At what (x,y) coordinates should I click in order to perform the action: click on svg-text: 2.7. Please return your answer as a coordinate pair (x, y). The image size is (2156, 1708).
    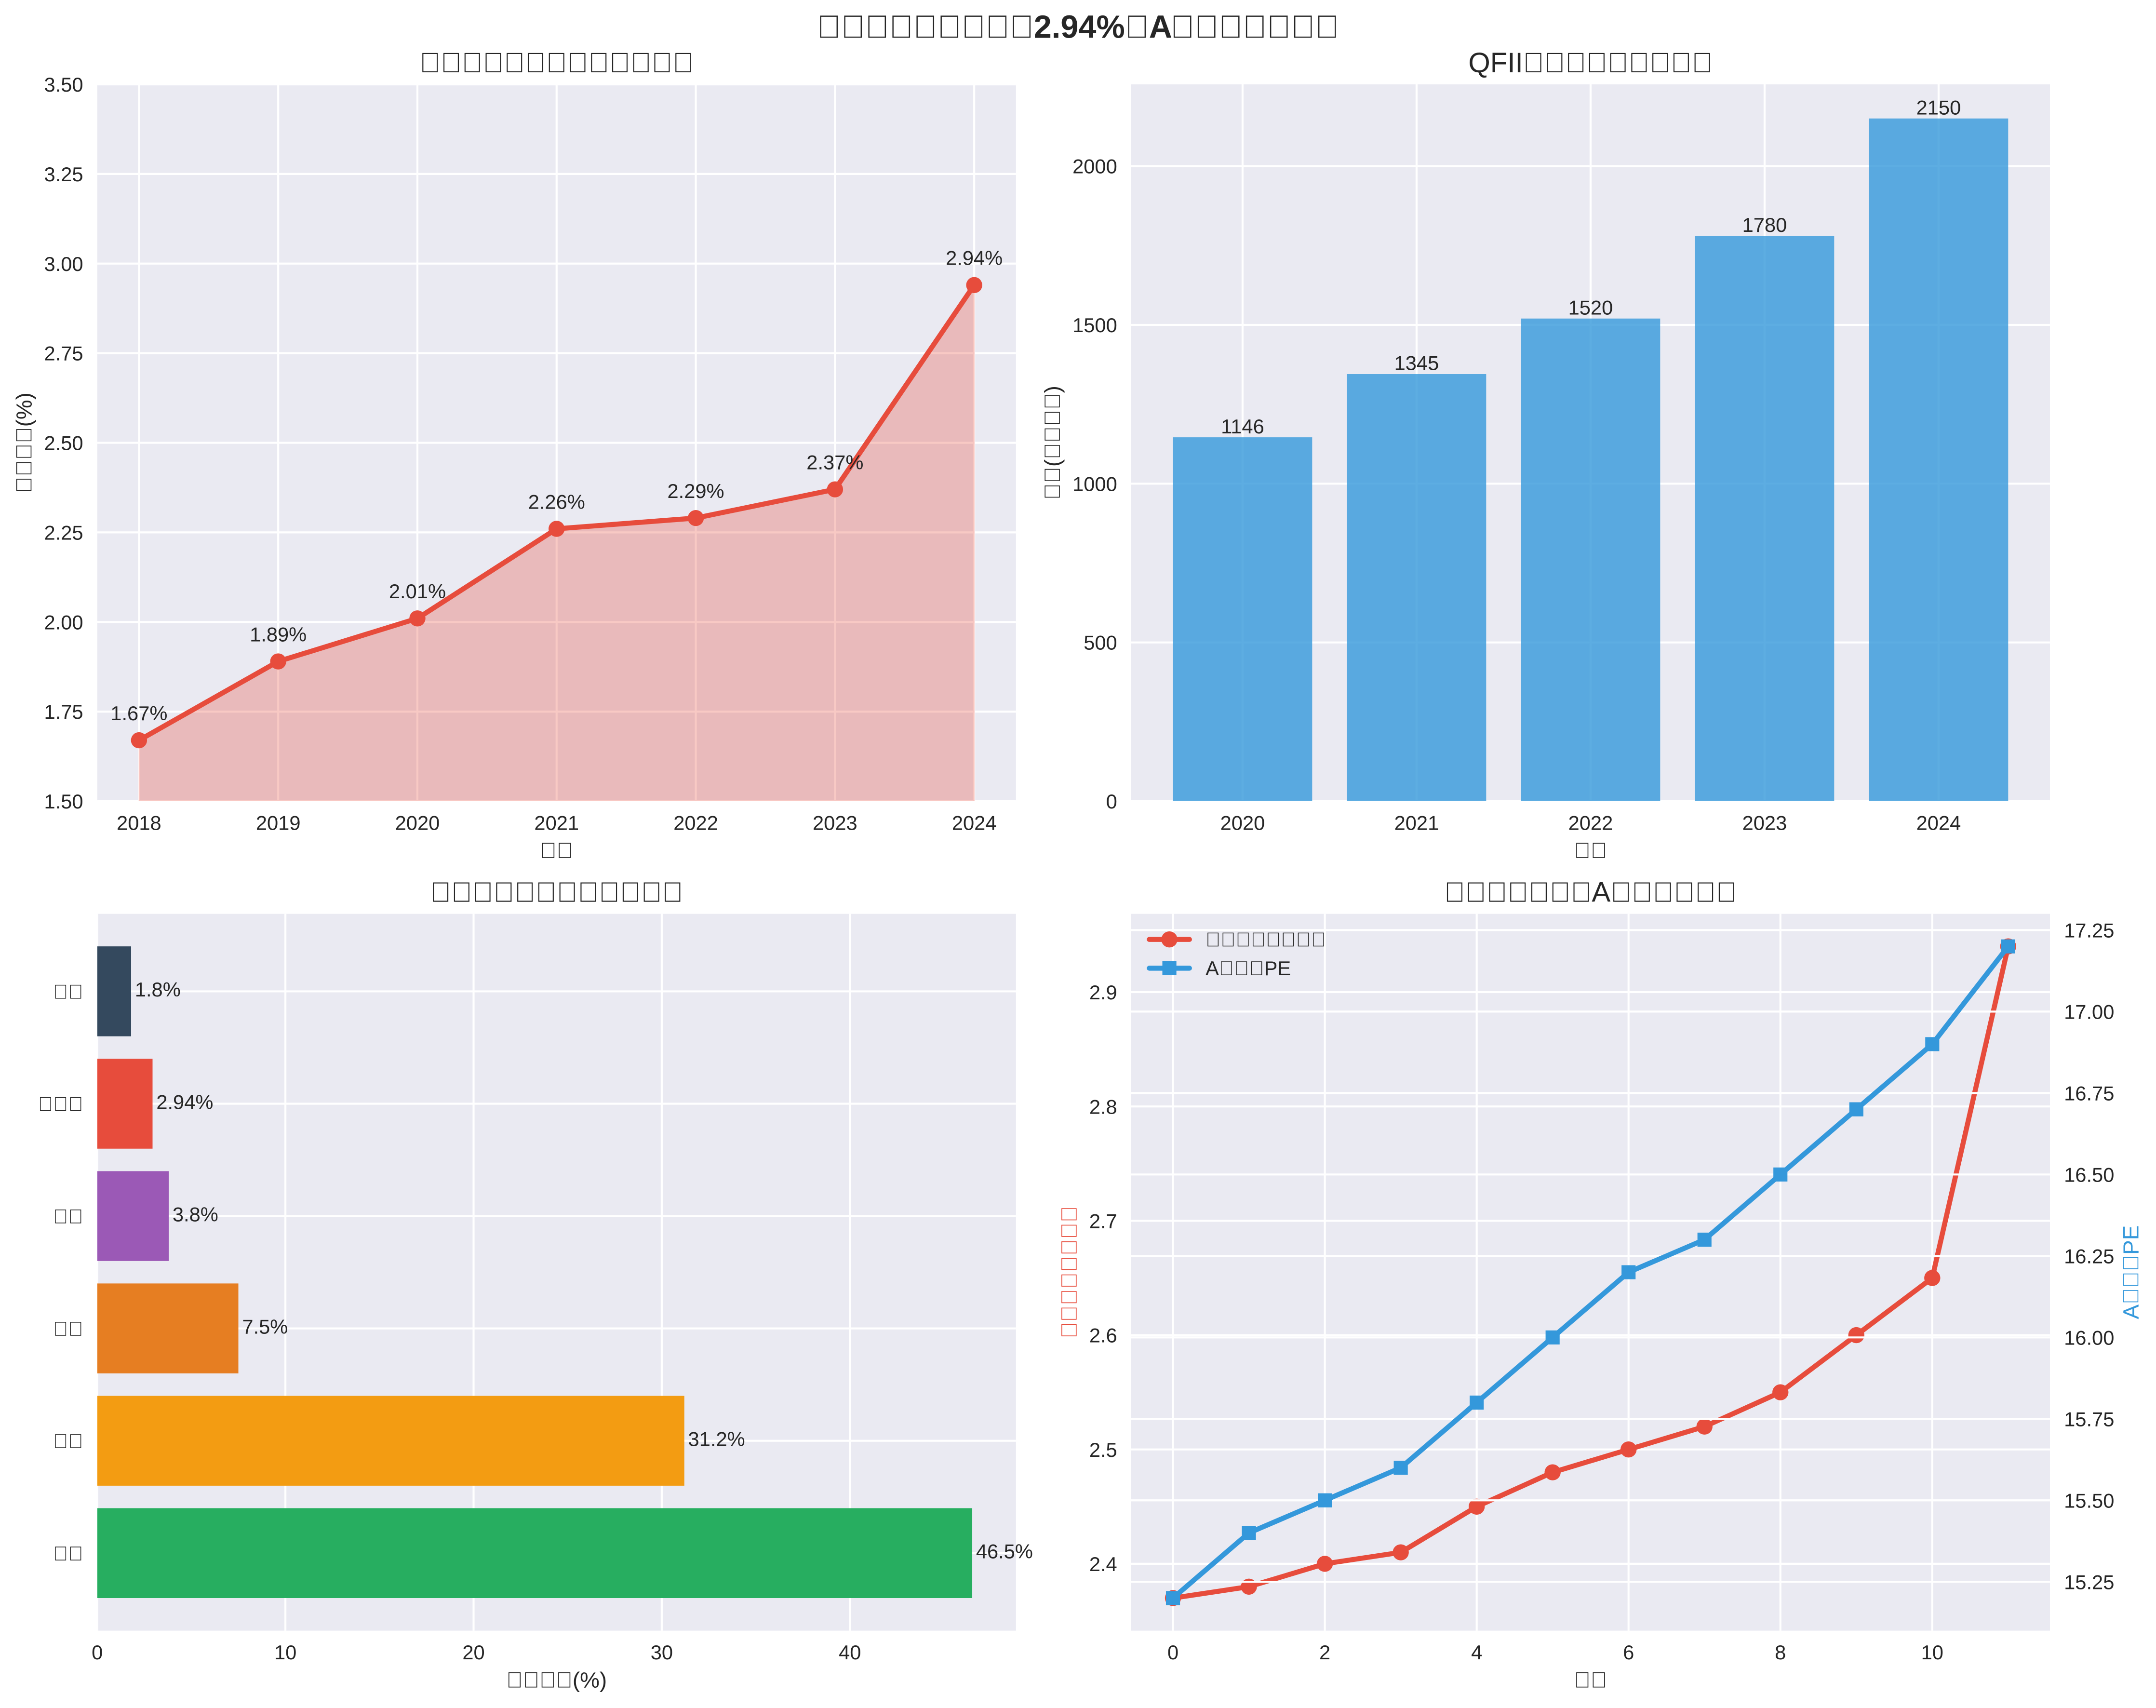
    Looking at the image, I should click on (1103, 1221).